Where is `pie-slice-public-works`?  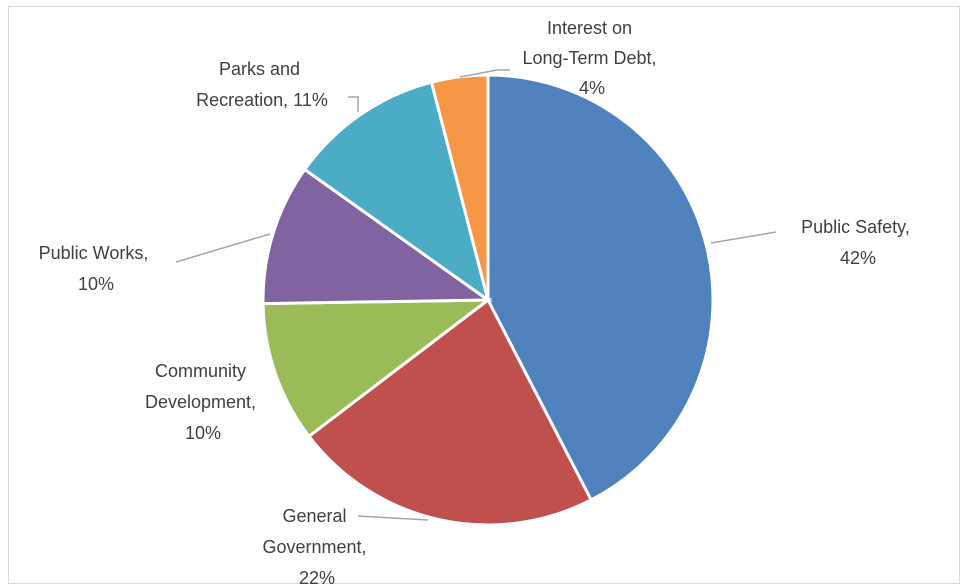 pie-slice-public-works is located at coordinates (377, 236).